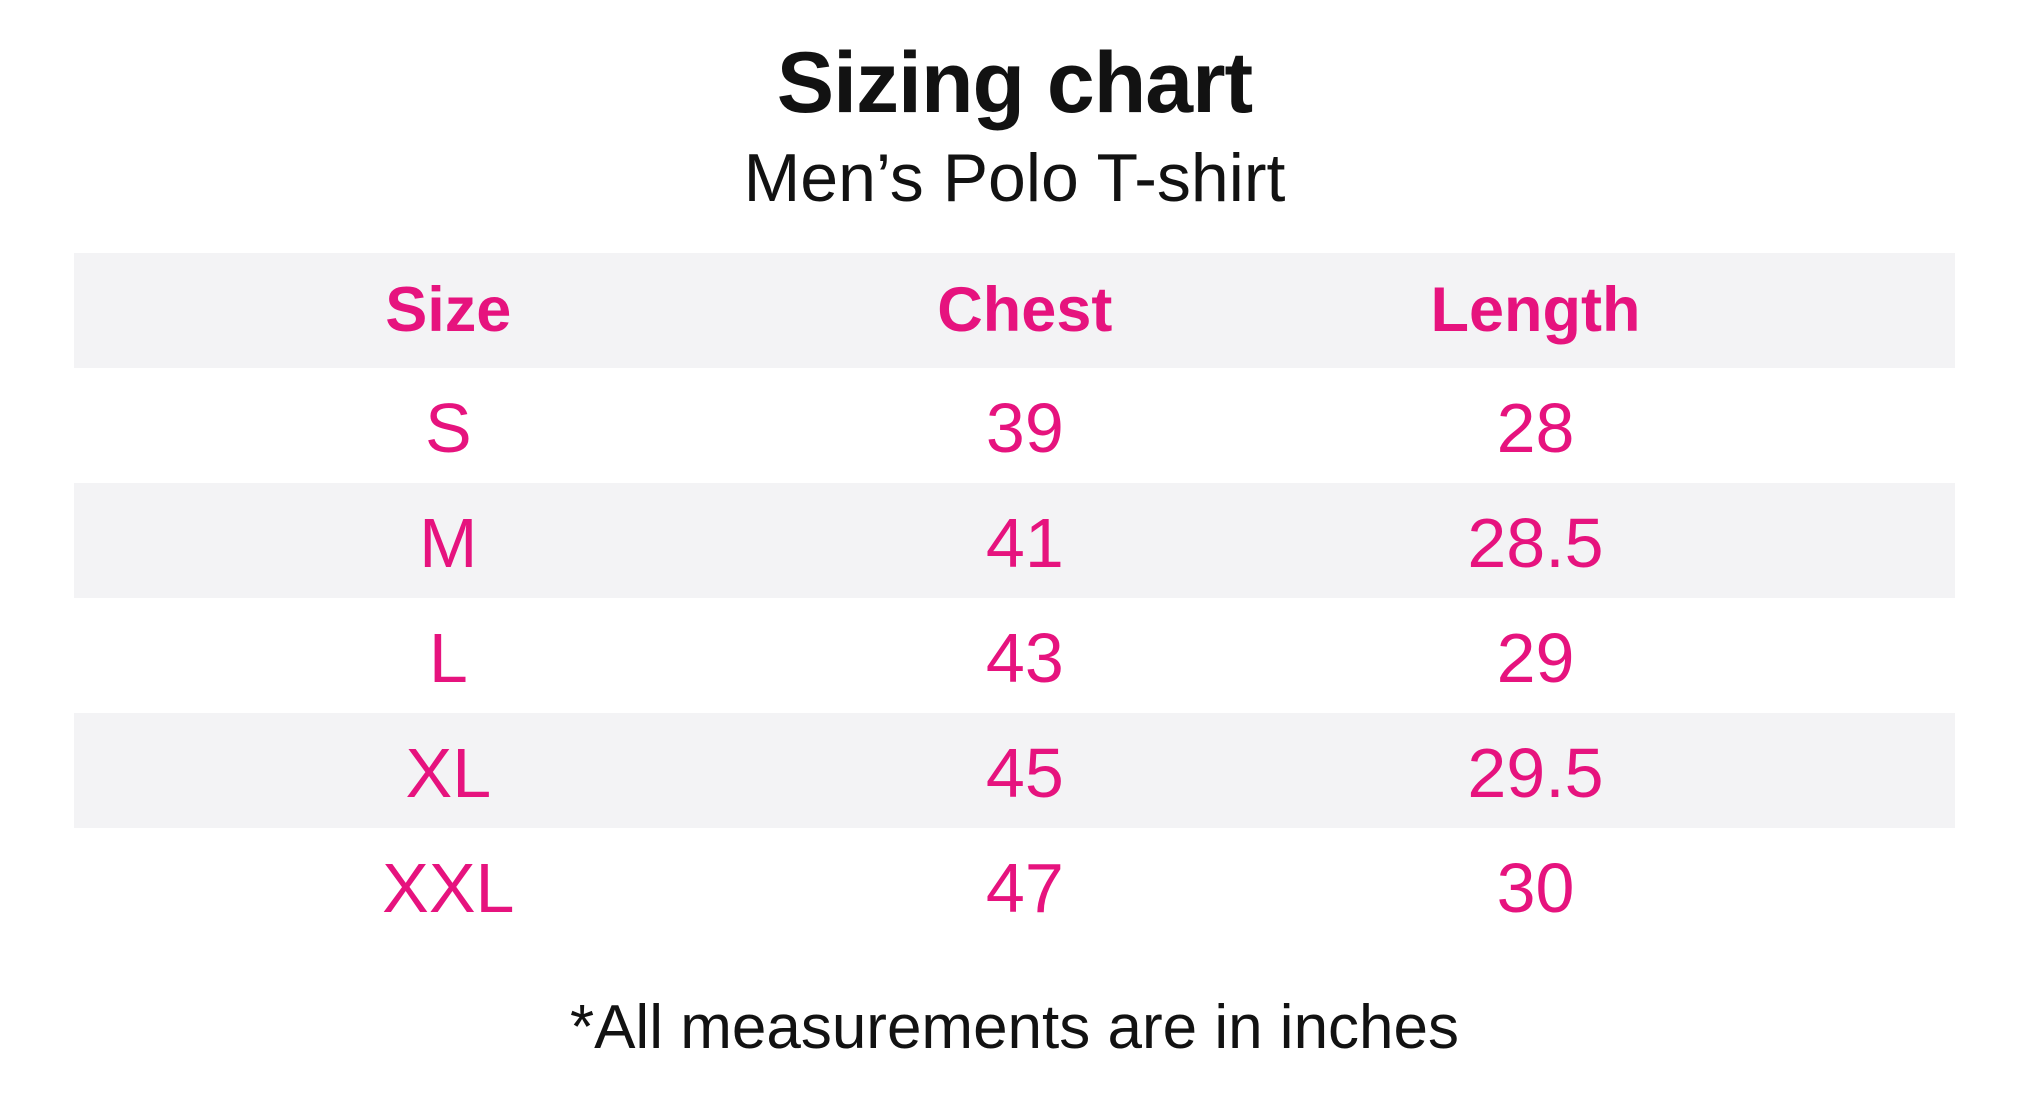  Describe the element at coordinates (448, 310) in the screenshot. I see `header-cell-size: Size` at that location.